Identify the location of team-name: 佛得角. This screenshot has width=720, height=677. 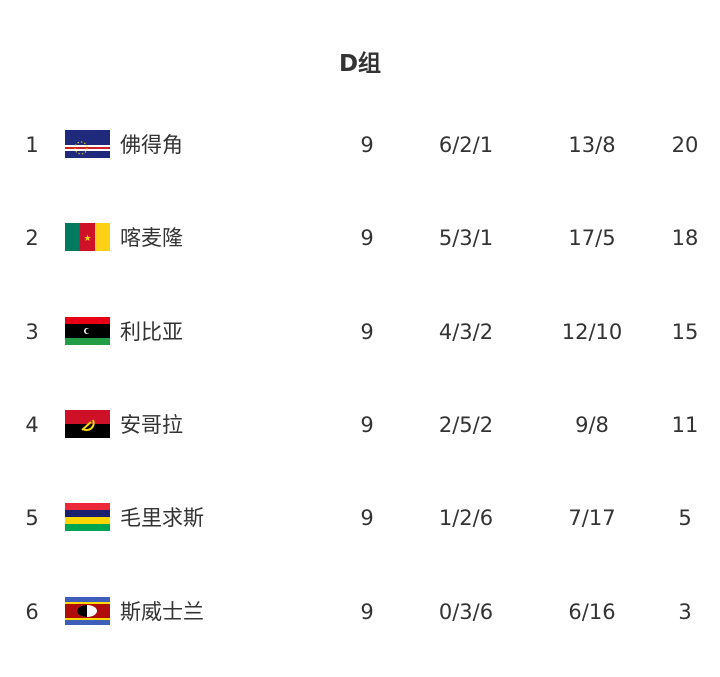
(151, 145).